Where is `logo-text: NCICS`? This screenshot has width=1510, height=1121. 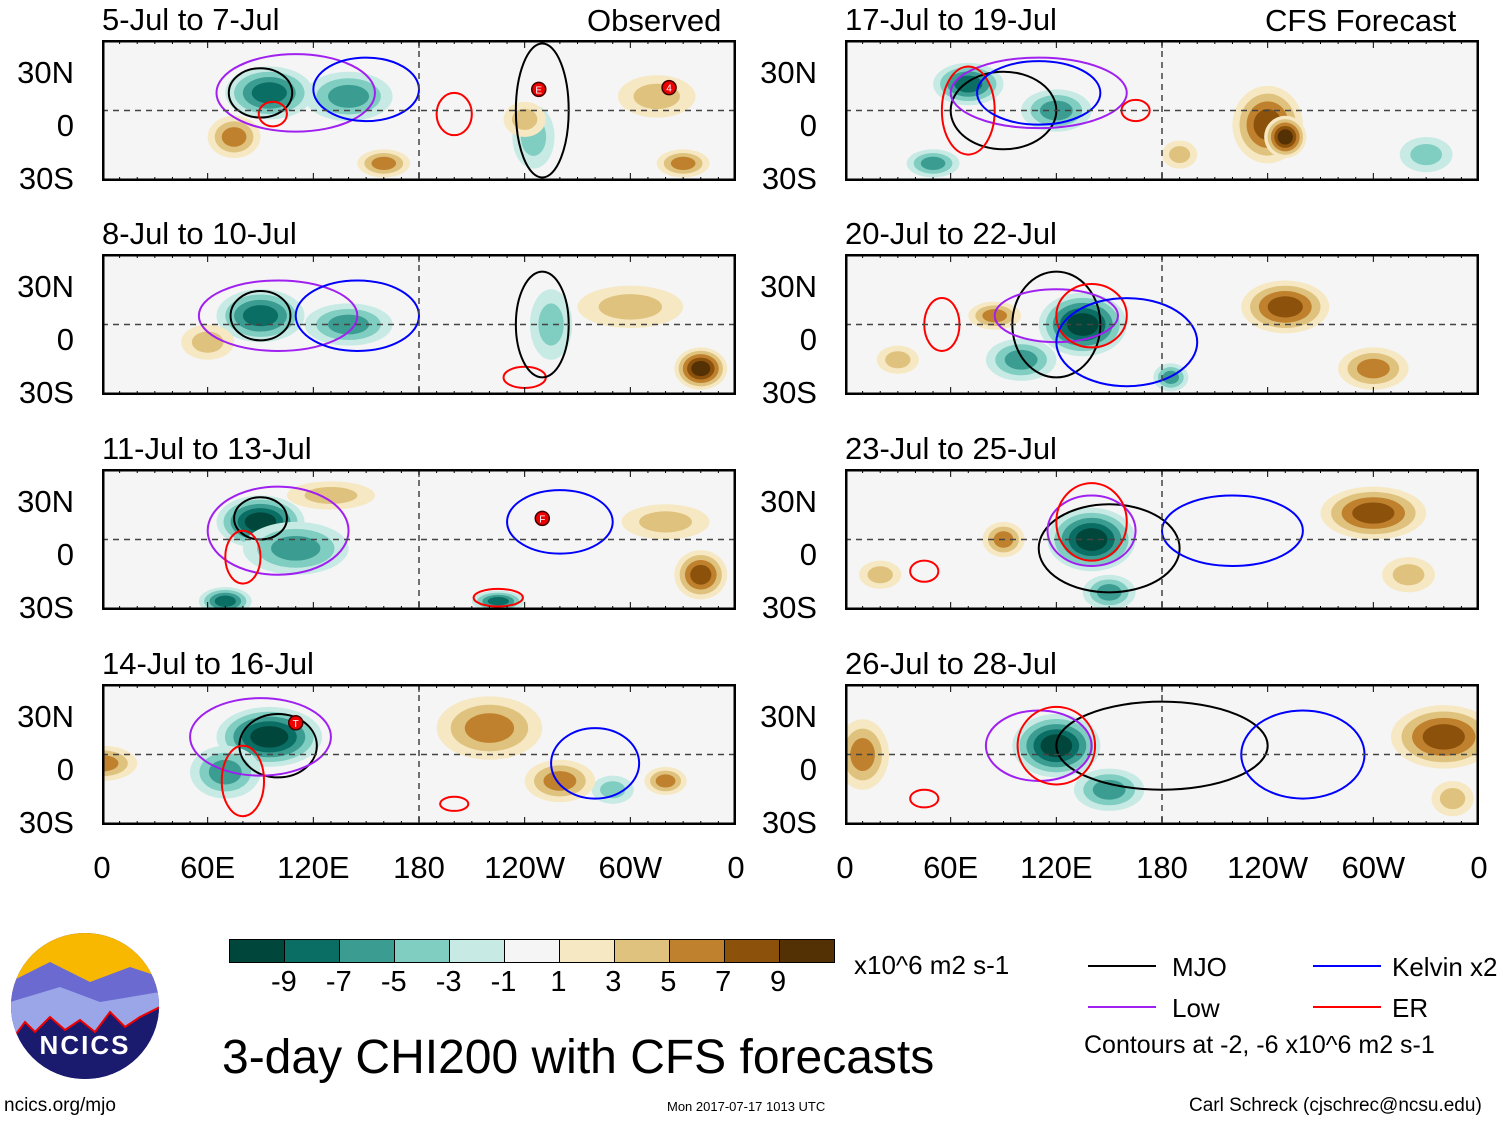
logo-text: NCICS is located at coordinates (85, 1045).